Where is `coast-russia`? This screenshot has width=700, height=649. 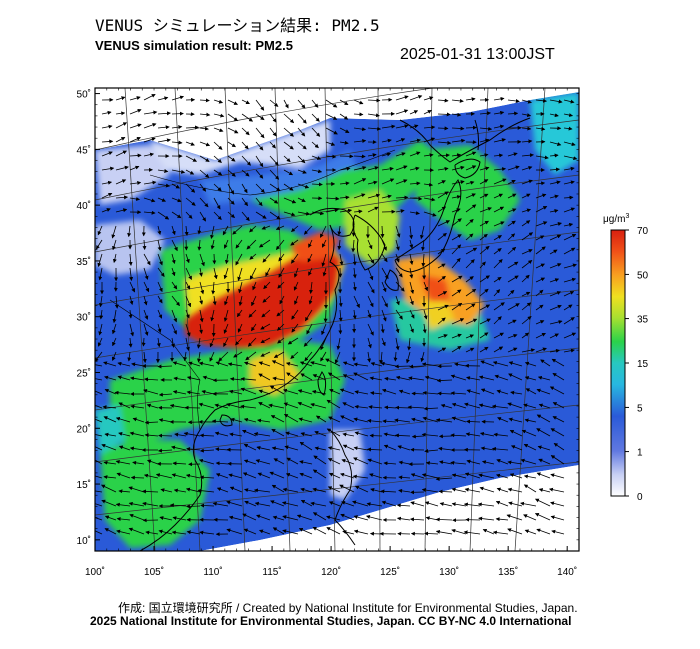
coast-russia is located at coordinates (465, 140).